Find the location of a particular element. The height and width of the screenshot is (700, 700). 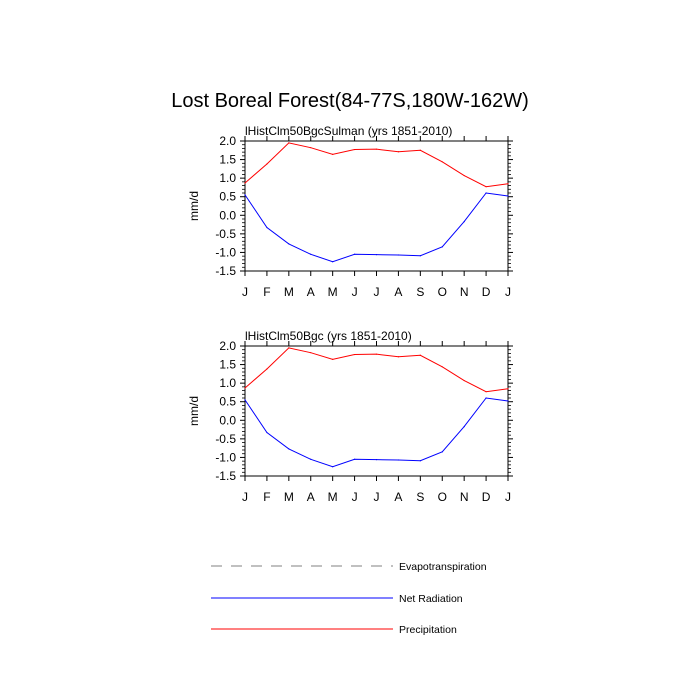

x-tick-label: N is located at coordinates (464, 292).